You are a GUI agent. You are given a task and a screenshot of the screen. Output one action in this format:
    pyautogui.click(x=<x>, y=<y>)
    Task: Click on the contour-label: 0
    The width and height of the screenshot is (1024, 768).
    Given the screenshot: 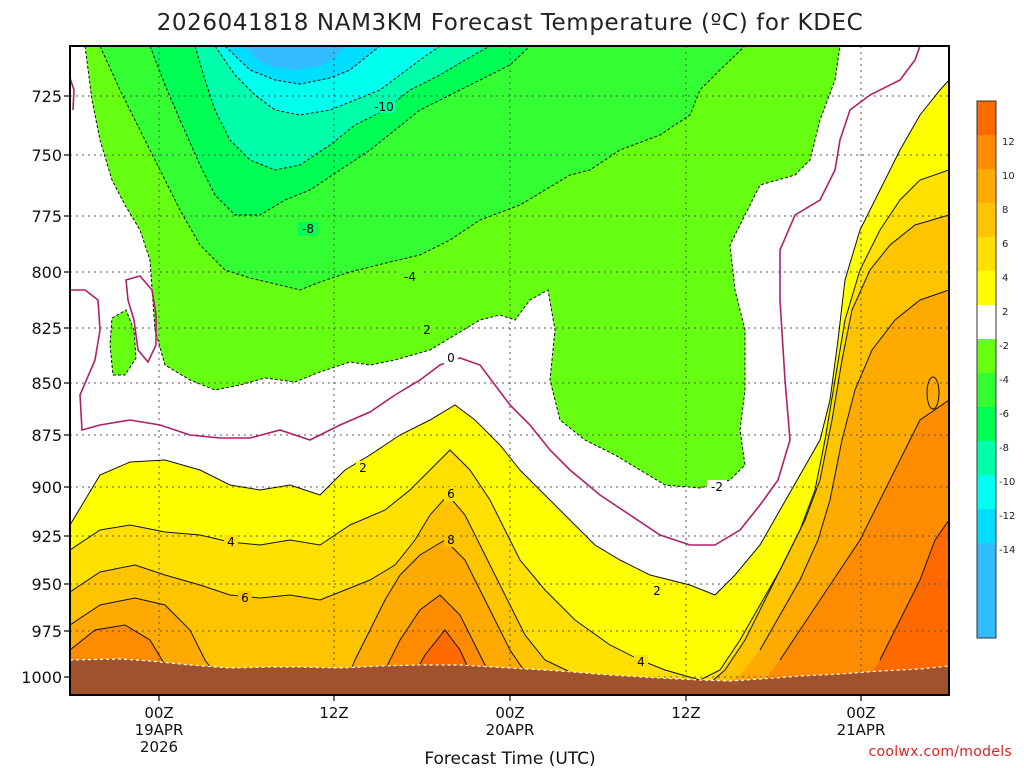 What is the action you would take?
    pyautogui.click(x=451, y=358)
    